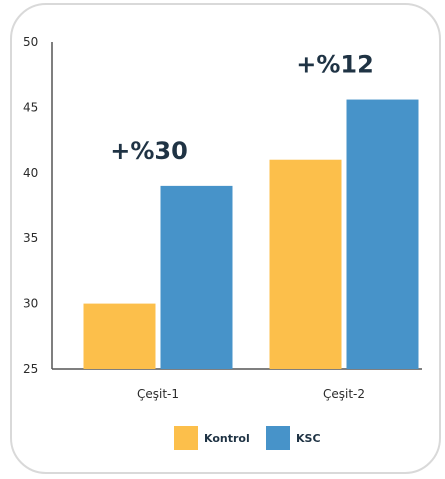 This screenshot has width=445, height=479. What do you see at coordinates (308, 438) in the screenshot?
I see `legend-label-ksc: KSC` at bounding box center [308, 438].